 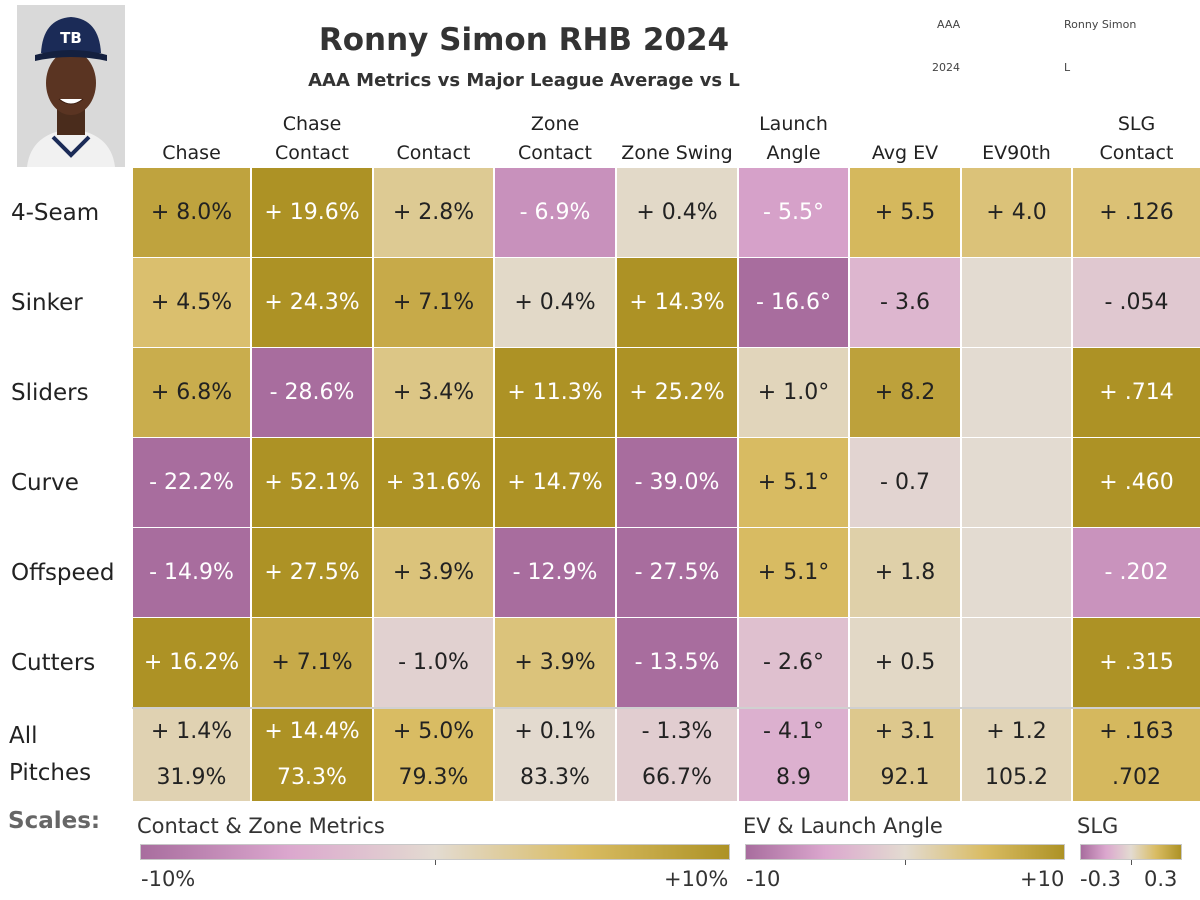 What do you see at coordinates (1136, 212) in the screenshot?
I see `heatmap-cell: + .126` at bounding box center [1136, 212].